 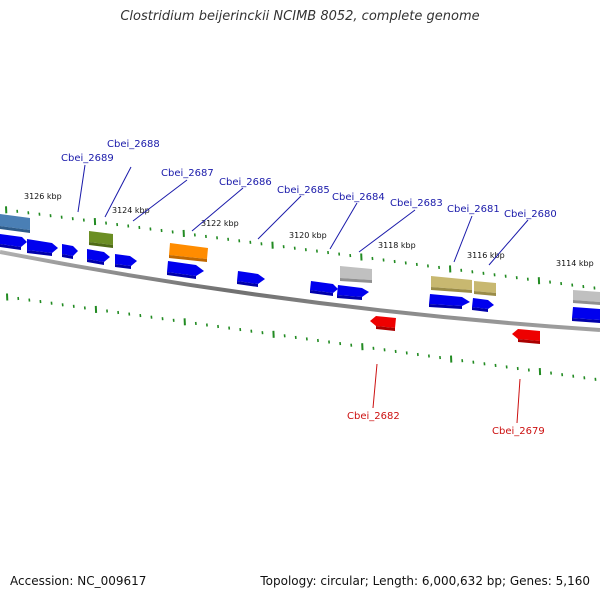 What do you see at coordinates (455, 330) in the screenshot?
I see `reverse-genes` at bounding box center [455, 330].